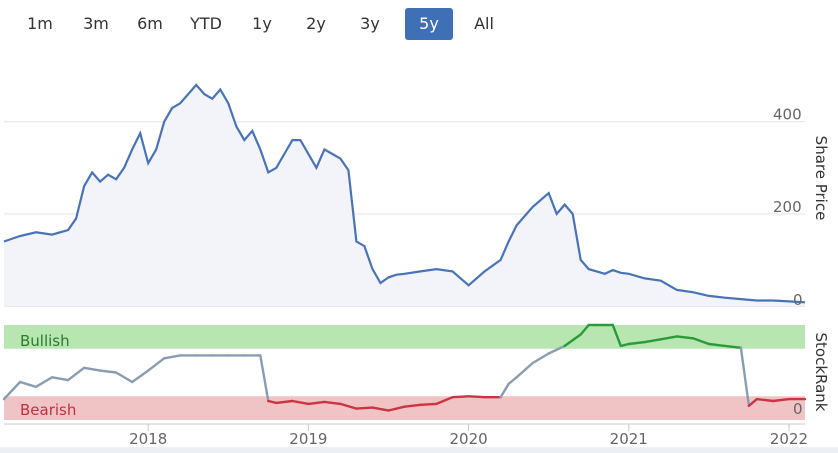  I want to click on stockrank-axis-title: StockRank, so click(821, 372).